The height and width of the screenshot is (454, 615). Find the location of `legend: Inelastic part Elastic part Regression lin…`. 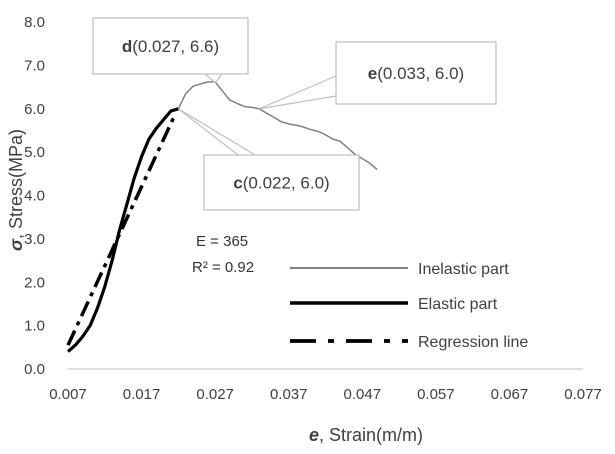

legend: Inelastic part Elastic part Regression lin… is located at coordinates (409, 306).